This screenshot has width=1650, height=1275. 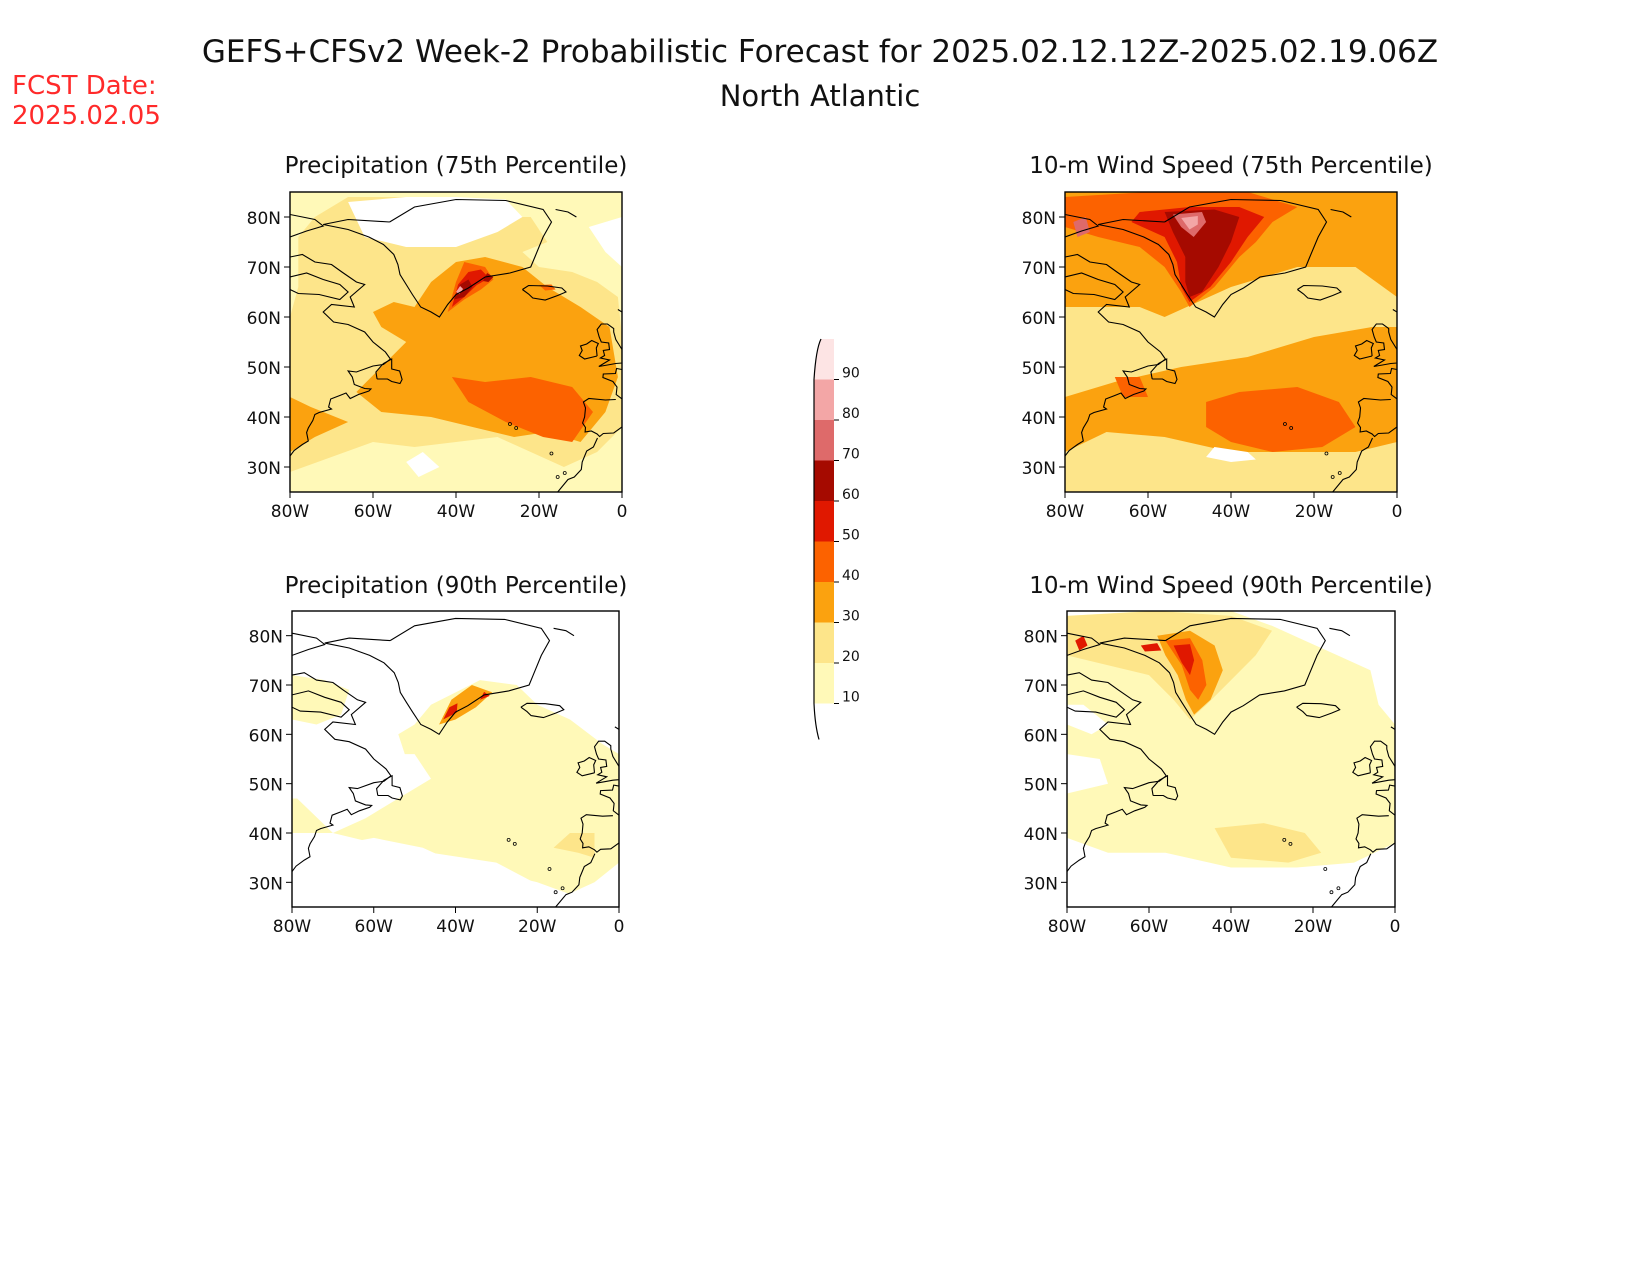 I want to click on field-10pct, so click(x=1231, y=739).